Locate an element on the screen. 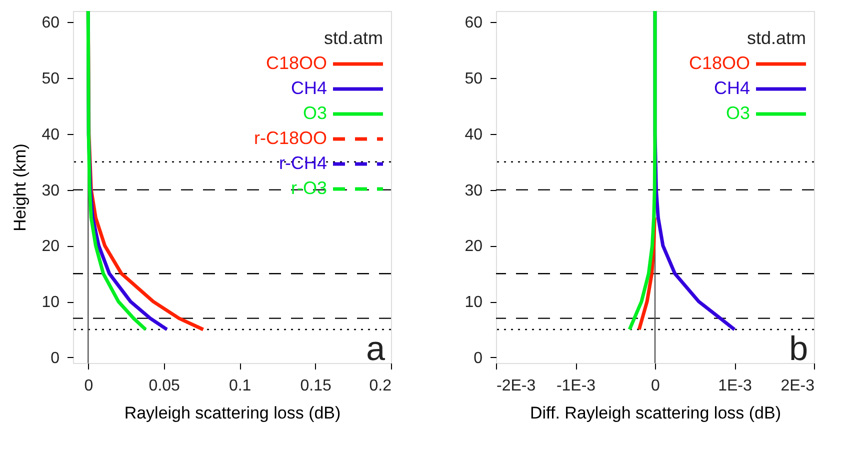 The height and width of the screenshot is (464, 861). x-axis-title: Rayleigh scattering loss (dB) is located at coordinates (232, 413).